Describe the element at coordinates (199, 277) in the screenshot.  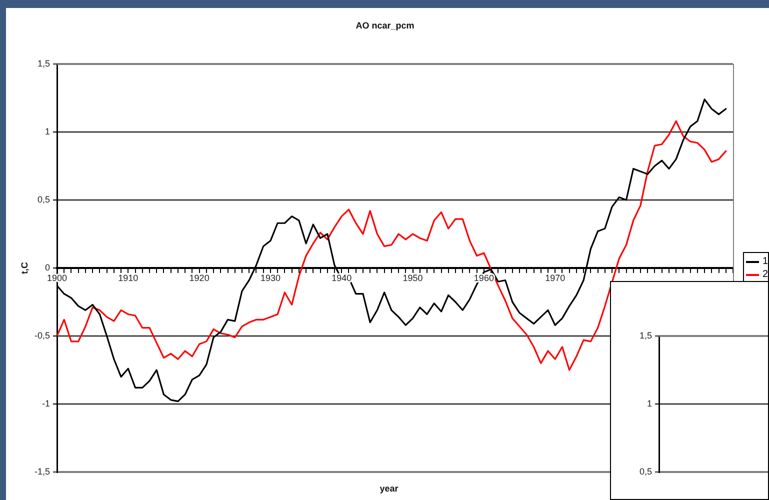
I see `x-tick-label: 1920` at that location.